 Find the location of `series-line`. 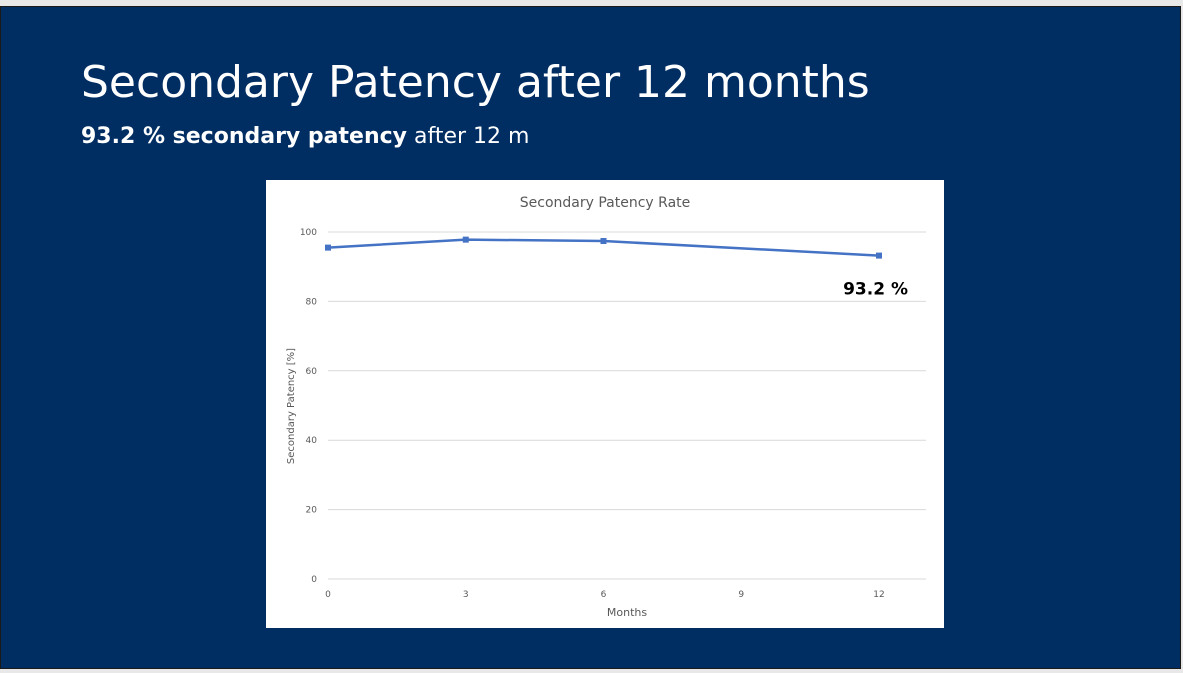

series-line is located at coordinates (603, 247).